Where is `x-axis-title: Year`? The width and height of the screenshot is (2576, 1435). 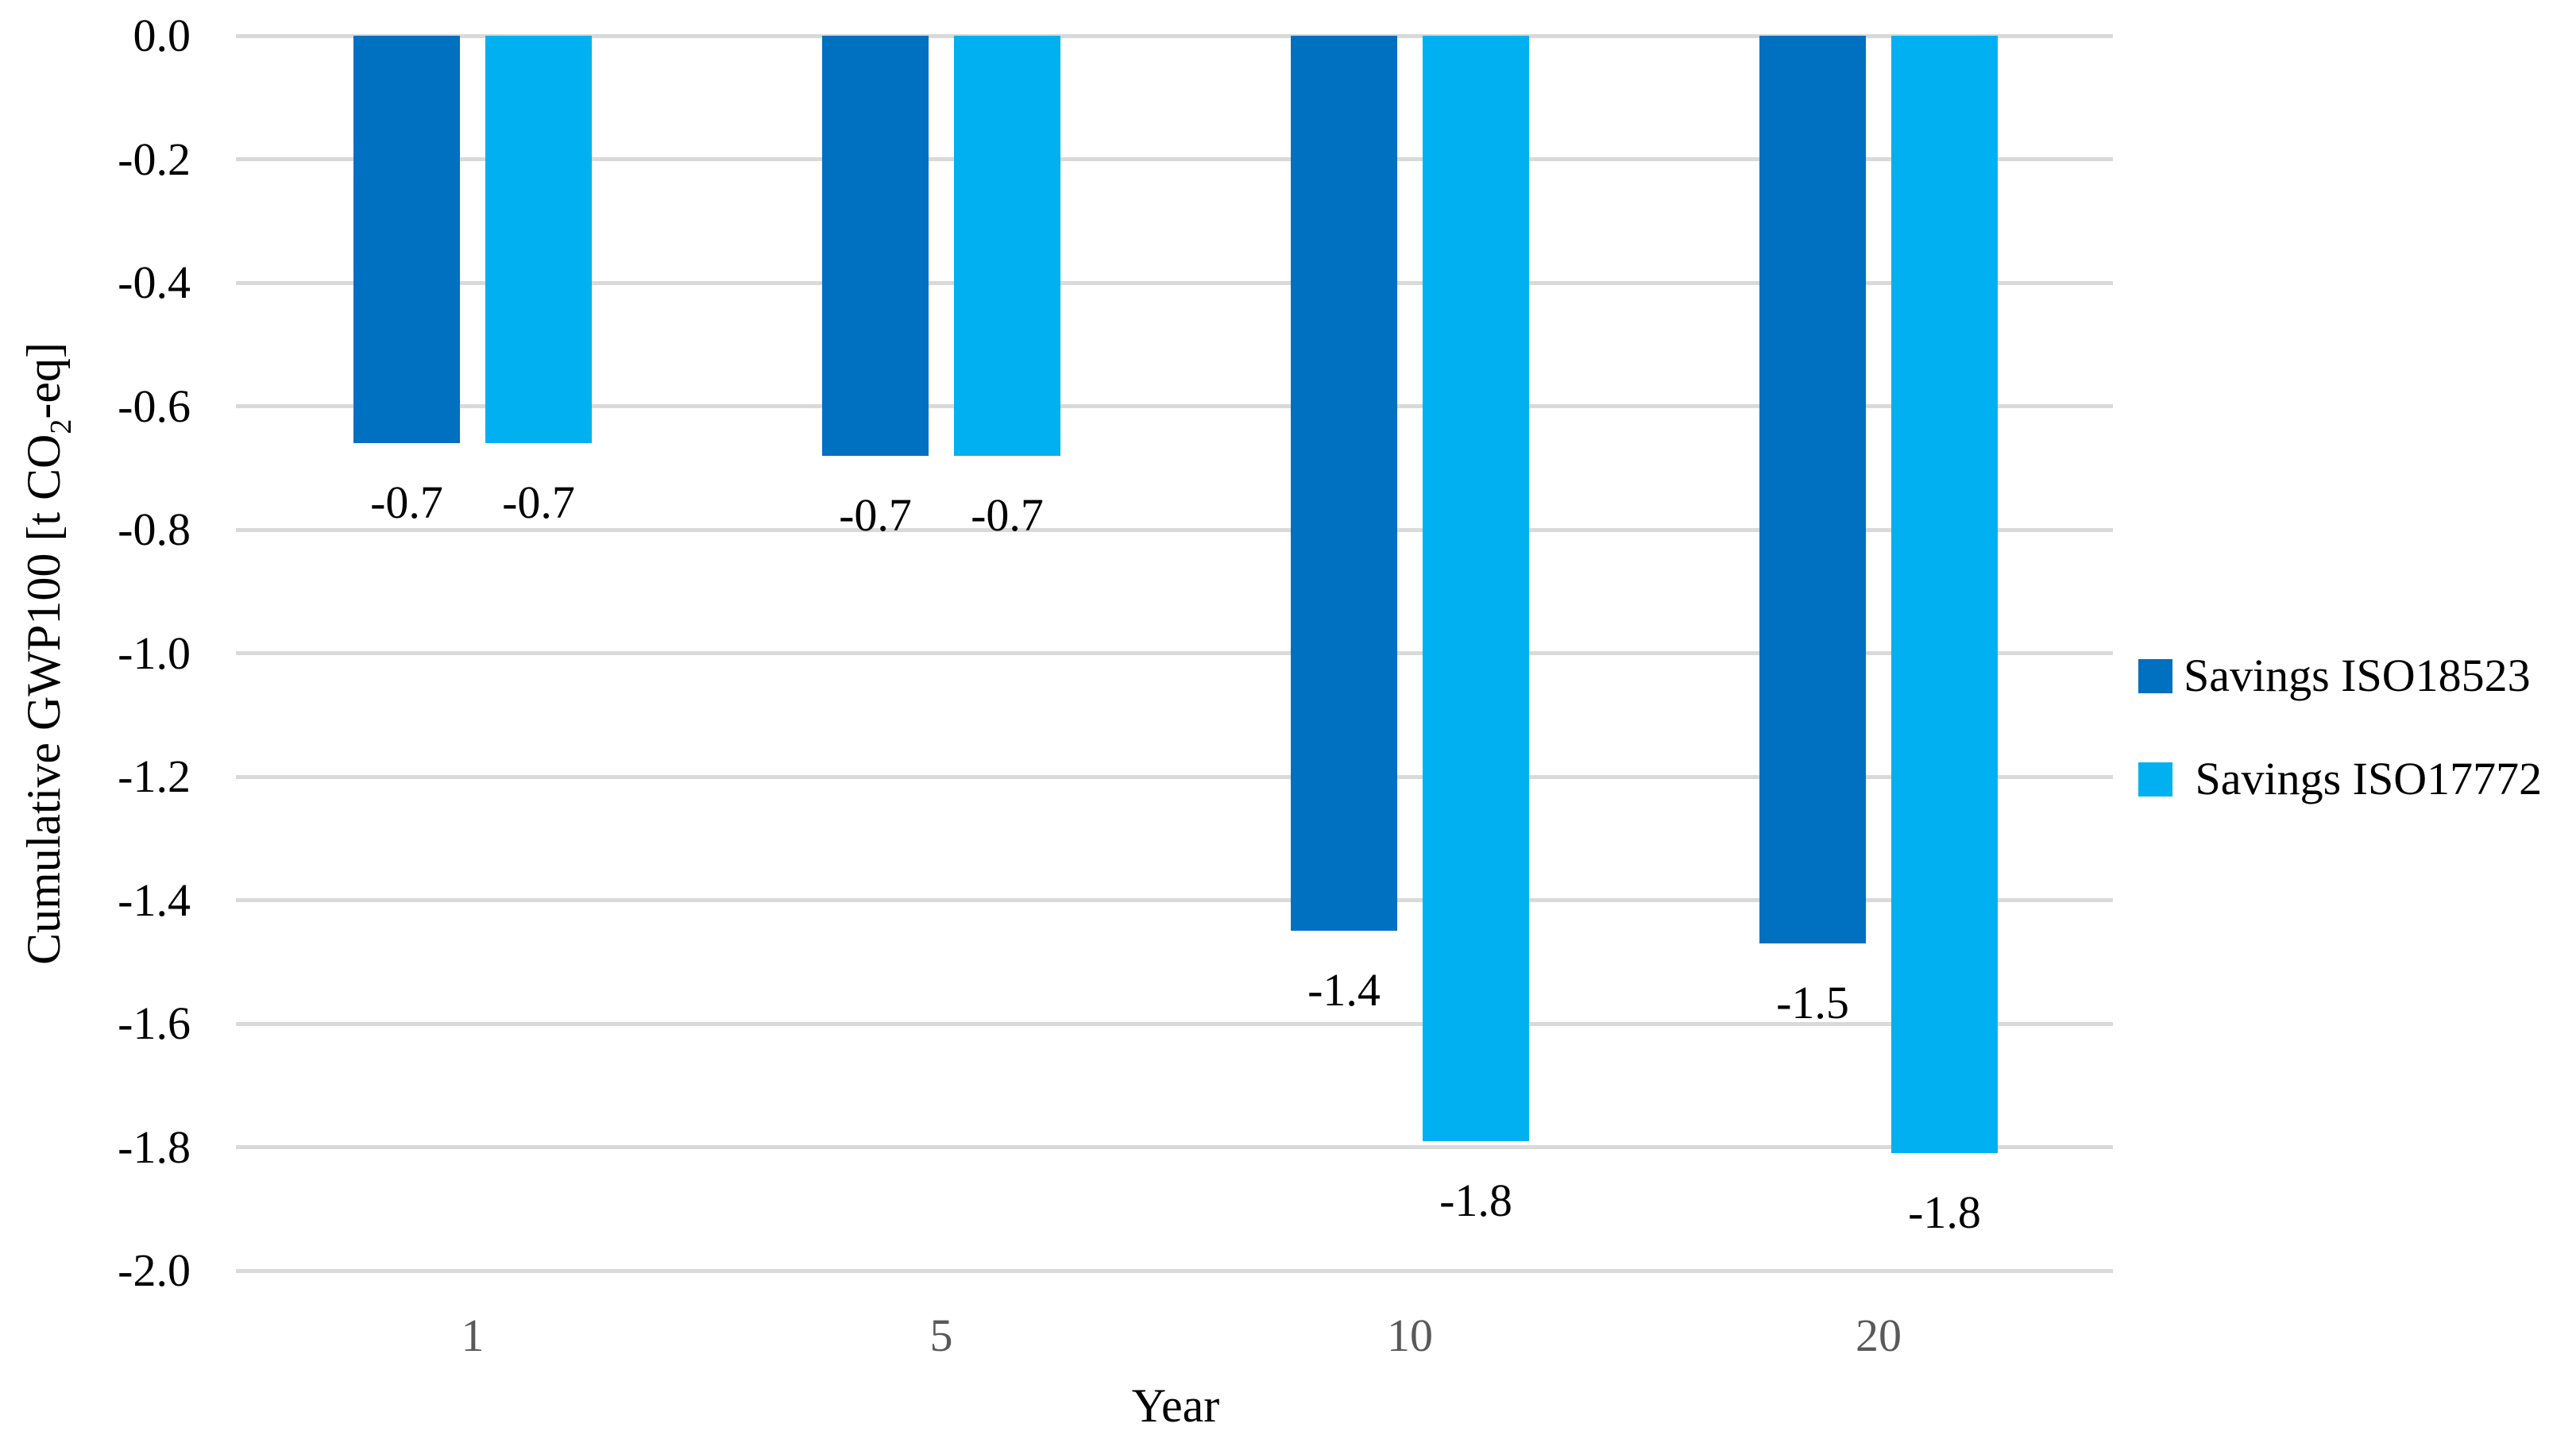 x-axis-title: Year is located at coordinates (1175, 1405).